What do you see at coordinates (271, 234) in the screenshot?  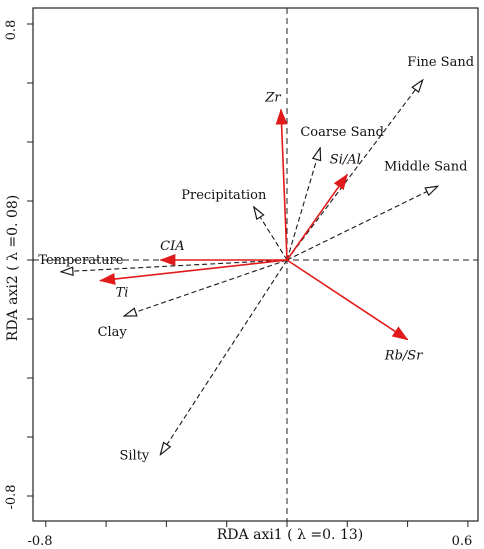 I see `vector-precipitation` at bounding box center [271, 234].